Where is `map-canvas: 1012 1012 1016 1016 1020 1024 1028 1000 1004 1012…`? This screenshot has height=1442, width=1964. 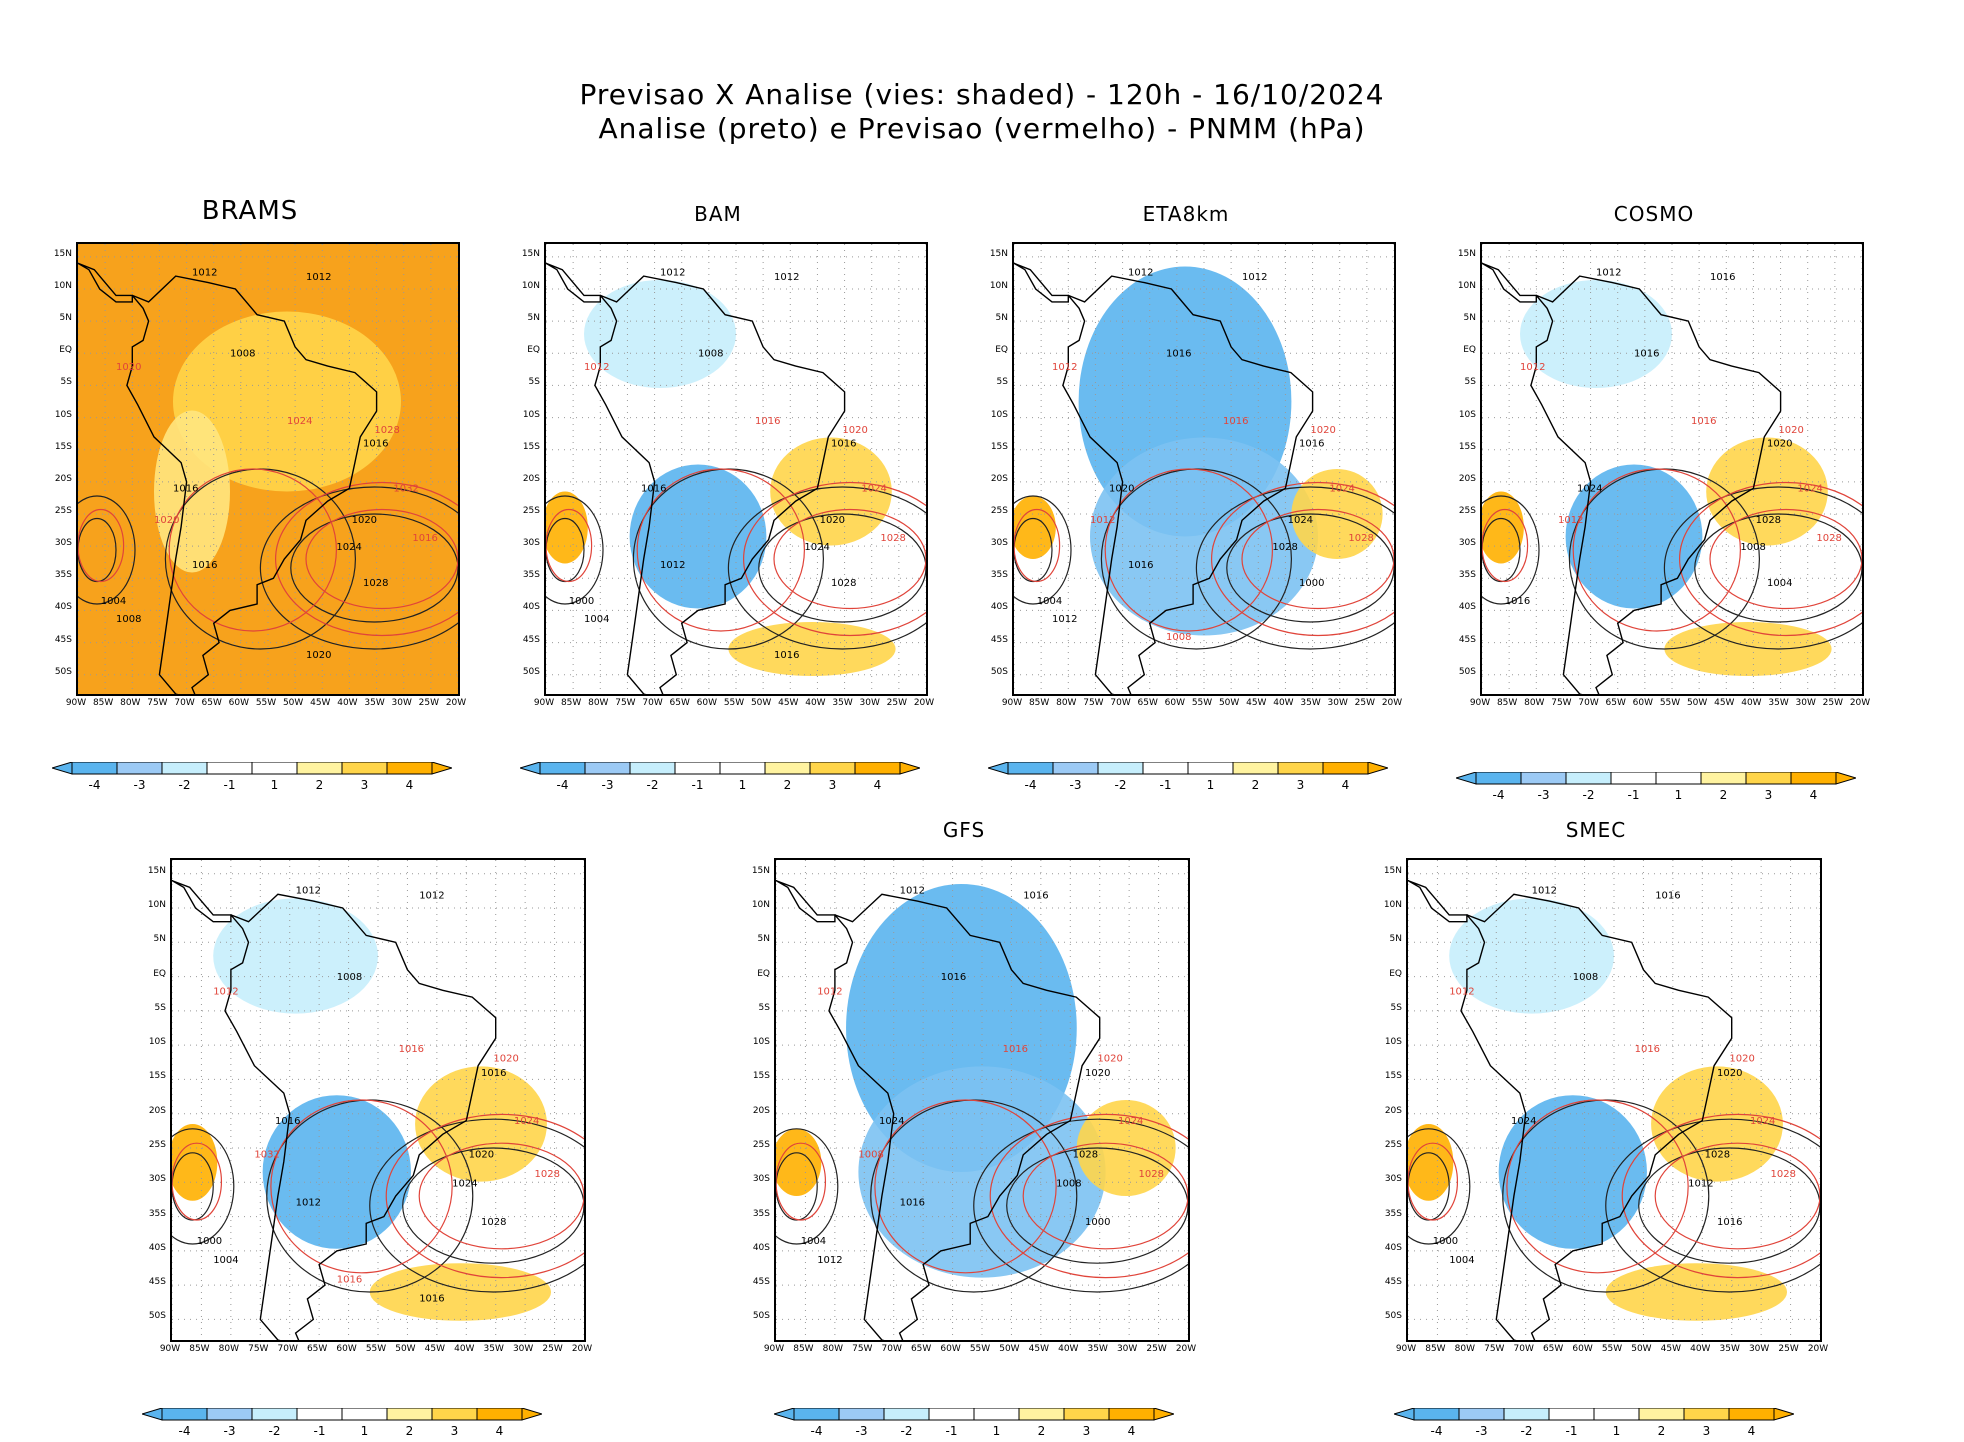
map-canvas: 1012 1012 1016 1016 1020 1024 1028 1000 1004 1012… is located at coordinates (1204, 469).